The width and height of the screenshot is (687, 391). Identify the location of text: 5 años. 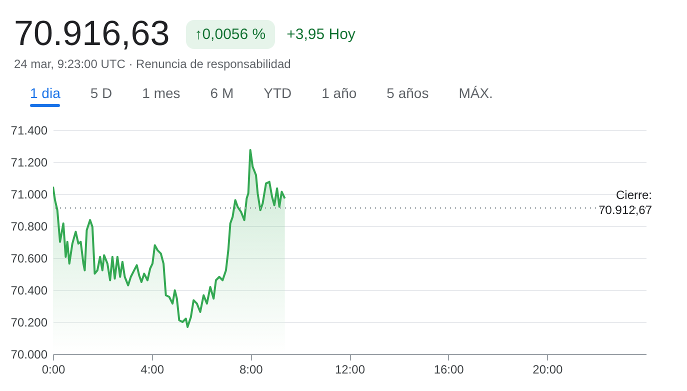
(407, 93).